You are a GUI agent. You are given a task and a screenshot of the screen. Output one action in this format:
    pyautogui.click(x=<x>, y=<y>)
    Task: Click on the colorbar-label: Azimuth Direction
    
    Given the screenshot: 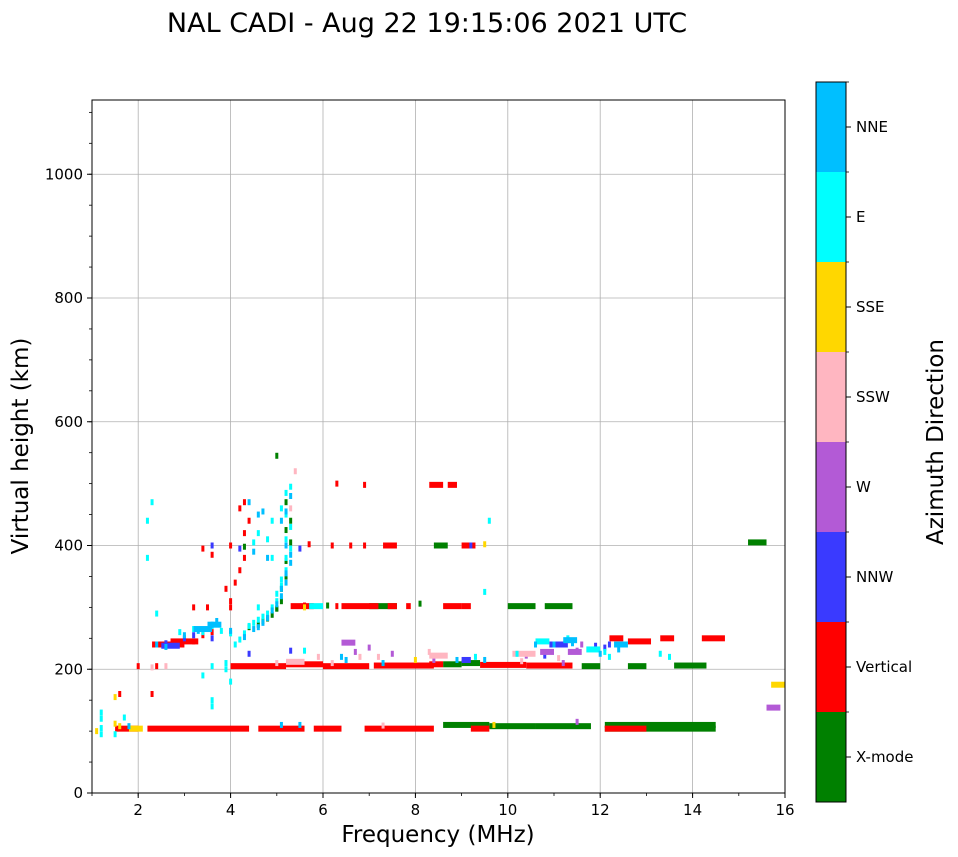 What is the action you would take?
    pyautogui.click(x=936, y=442)
    